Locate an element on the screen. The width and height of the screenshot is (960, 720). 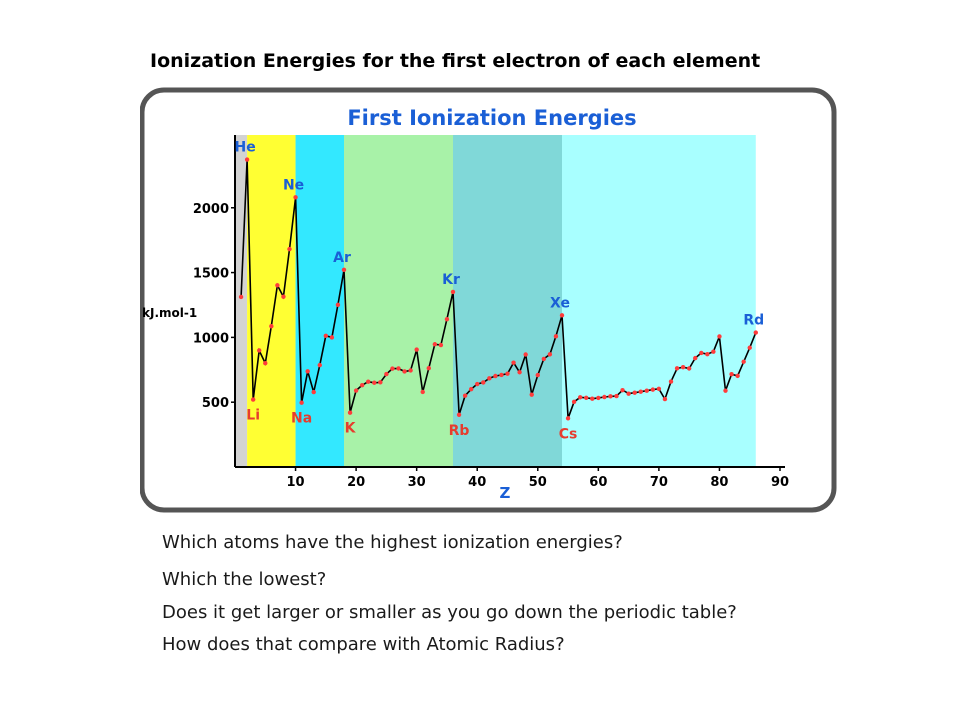
element-label: Xe is located at coordinates (560, 303).